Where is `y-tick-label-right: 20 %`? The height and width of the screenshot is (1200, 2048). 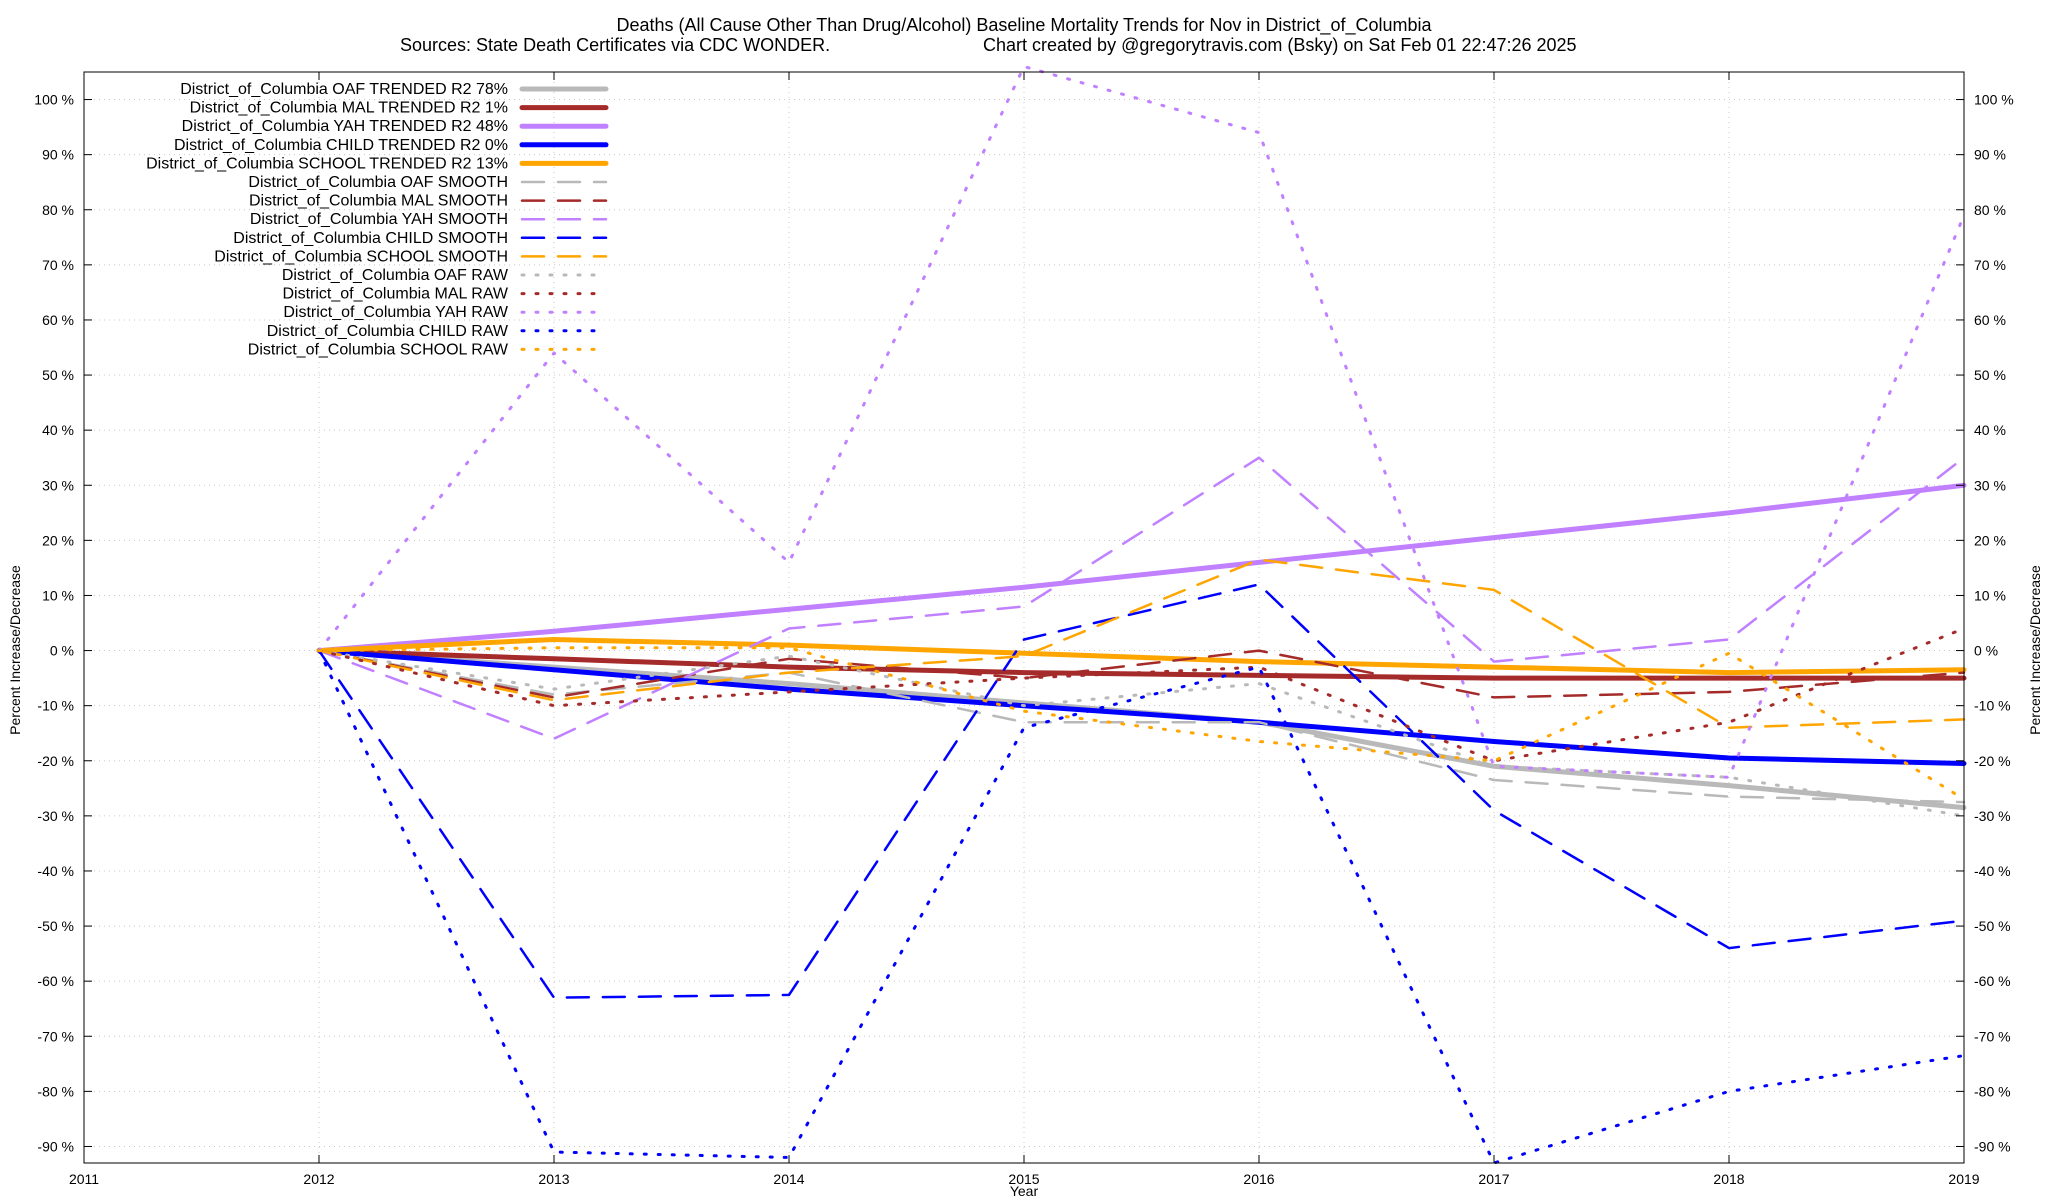 y-tick-label-right: 20 % is located at coordinates (1990, 540).